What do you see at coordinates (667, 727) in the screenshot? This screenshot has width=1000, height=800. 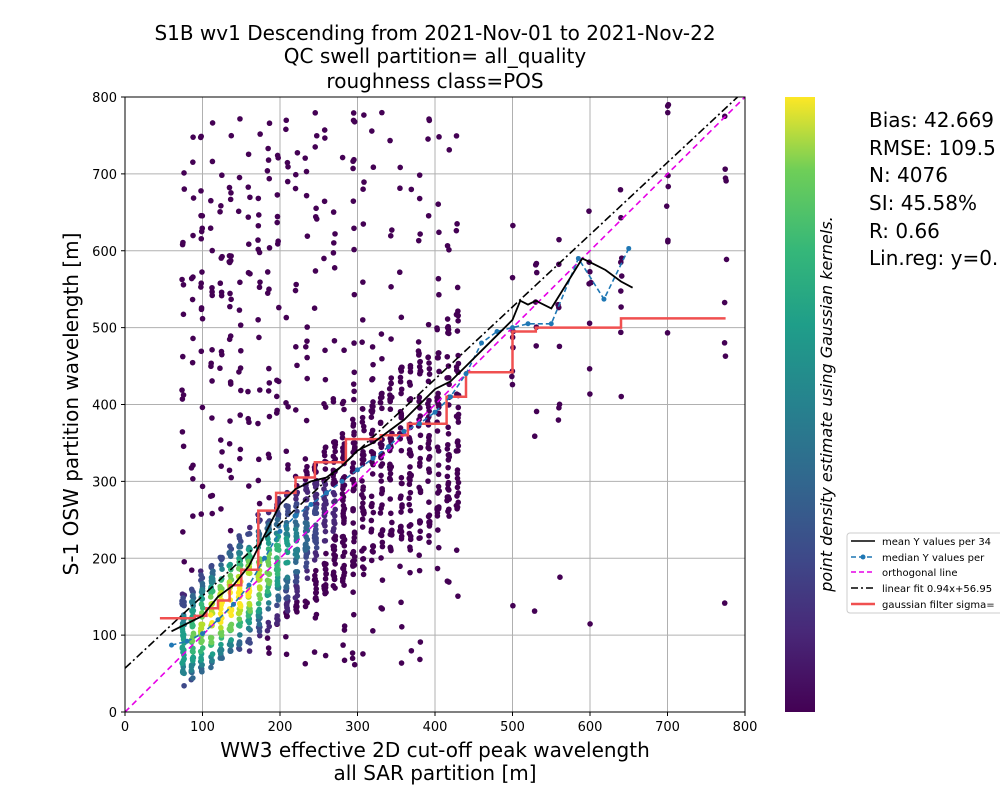 I see `x-tick-label: 700` at bounding box center [667, 727].